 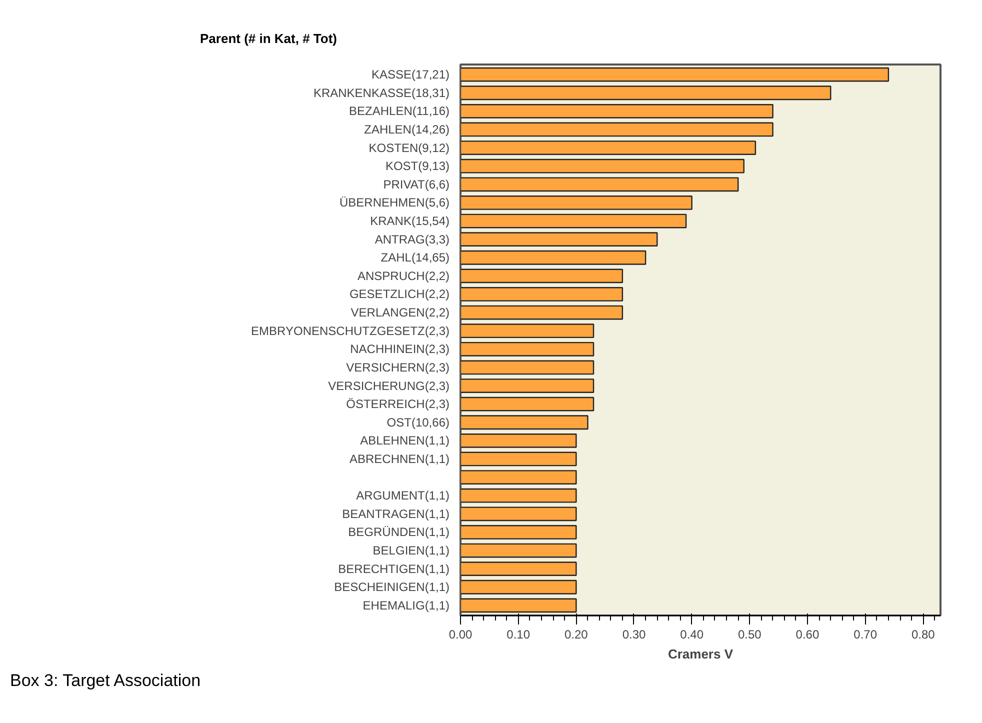 I want to click on y-tick-label: KOSTEN(9,12), so click(x=409, y=147).